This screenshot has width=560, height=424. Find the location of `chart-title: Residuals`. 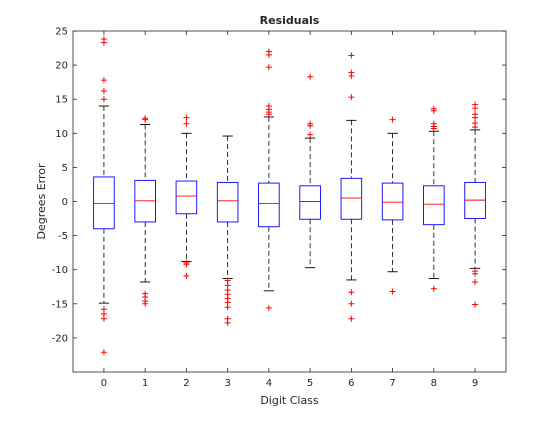

chart-title: Residuals is located at coordinates (290, 20).